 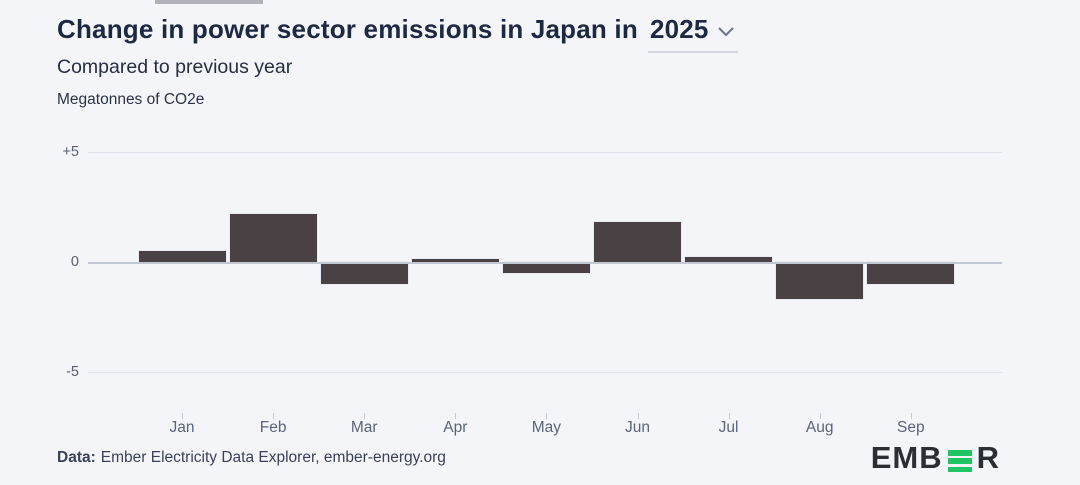 What do you see at coordinates (546, 267) in the screenshot?
I see `bar-may` at bounding box center [546, 267].